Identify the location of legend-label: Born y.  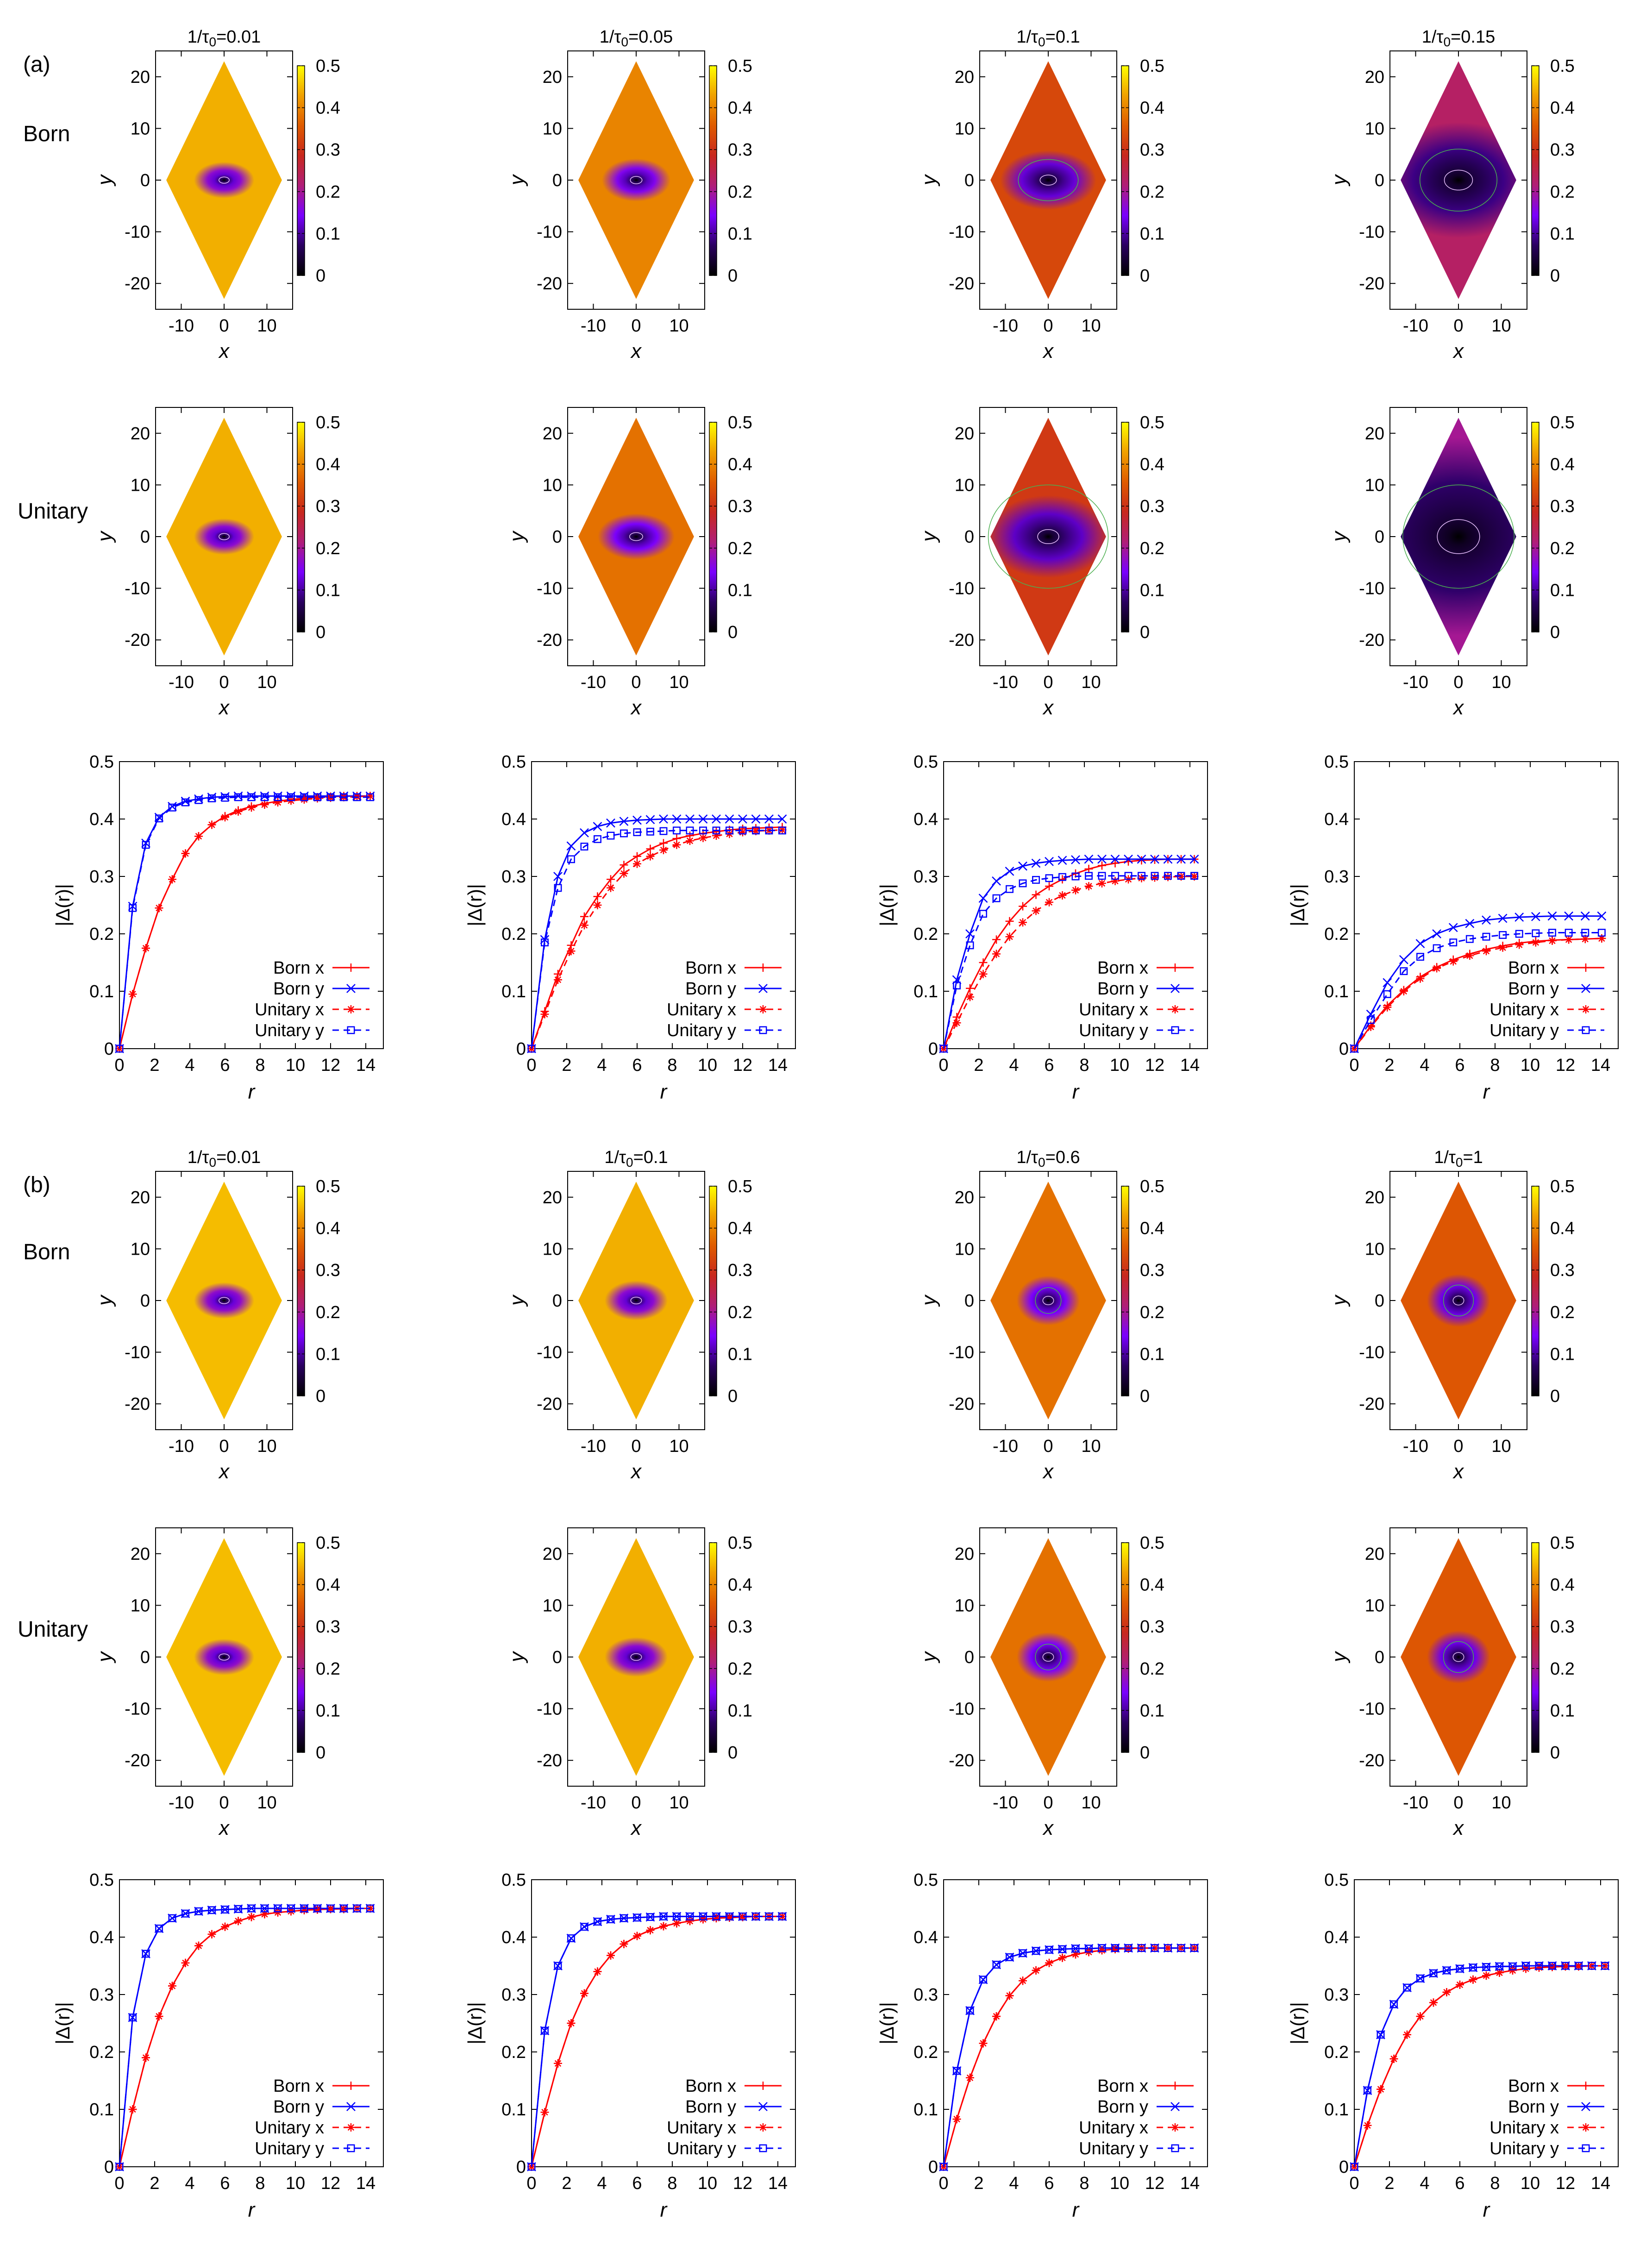
(710, 989).